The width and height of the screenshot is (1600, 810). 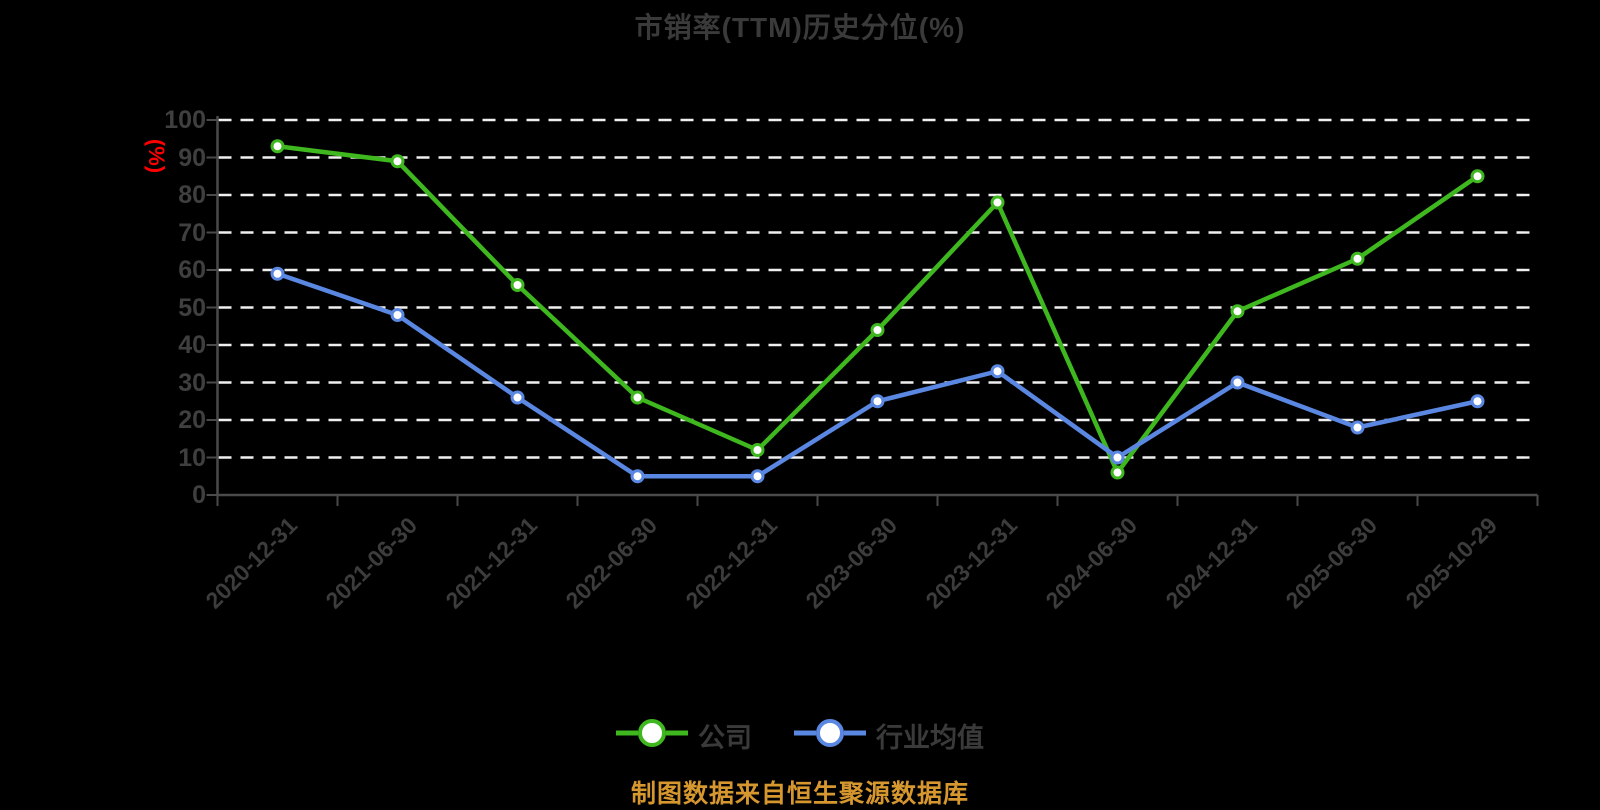 What do you see at coordinates (192, 270) in the screenshot?
I see `y-axis-label: 60` at bounding box center [192, 270].